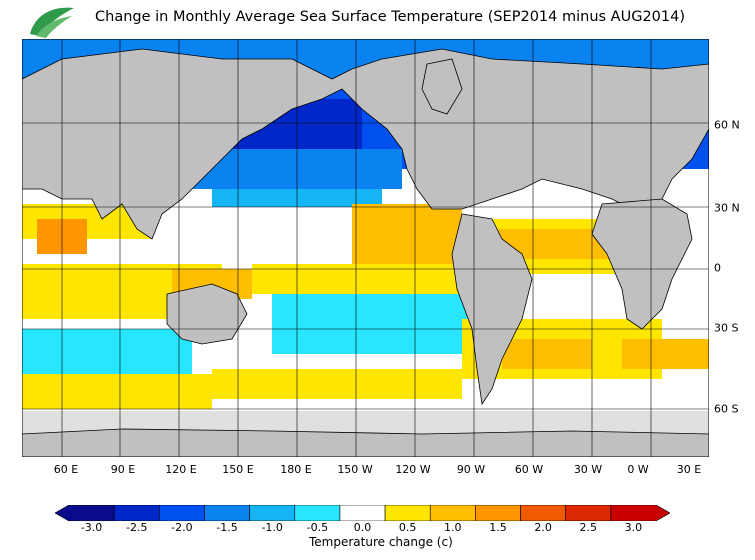 The image size is (755, 560). Describe the element at coordinates (498, 527) in the screenshot. I see `colorbar-tick-label: 1.5` at that location.